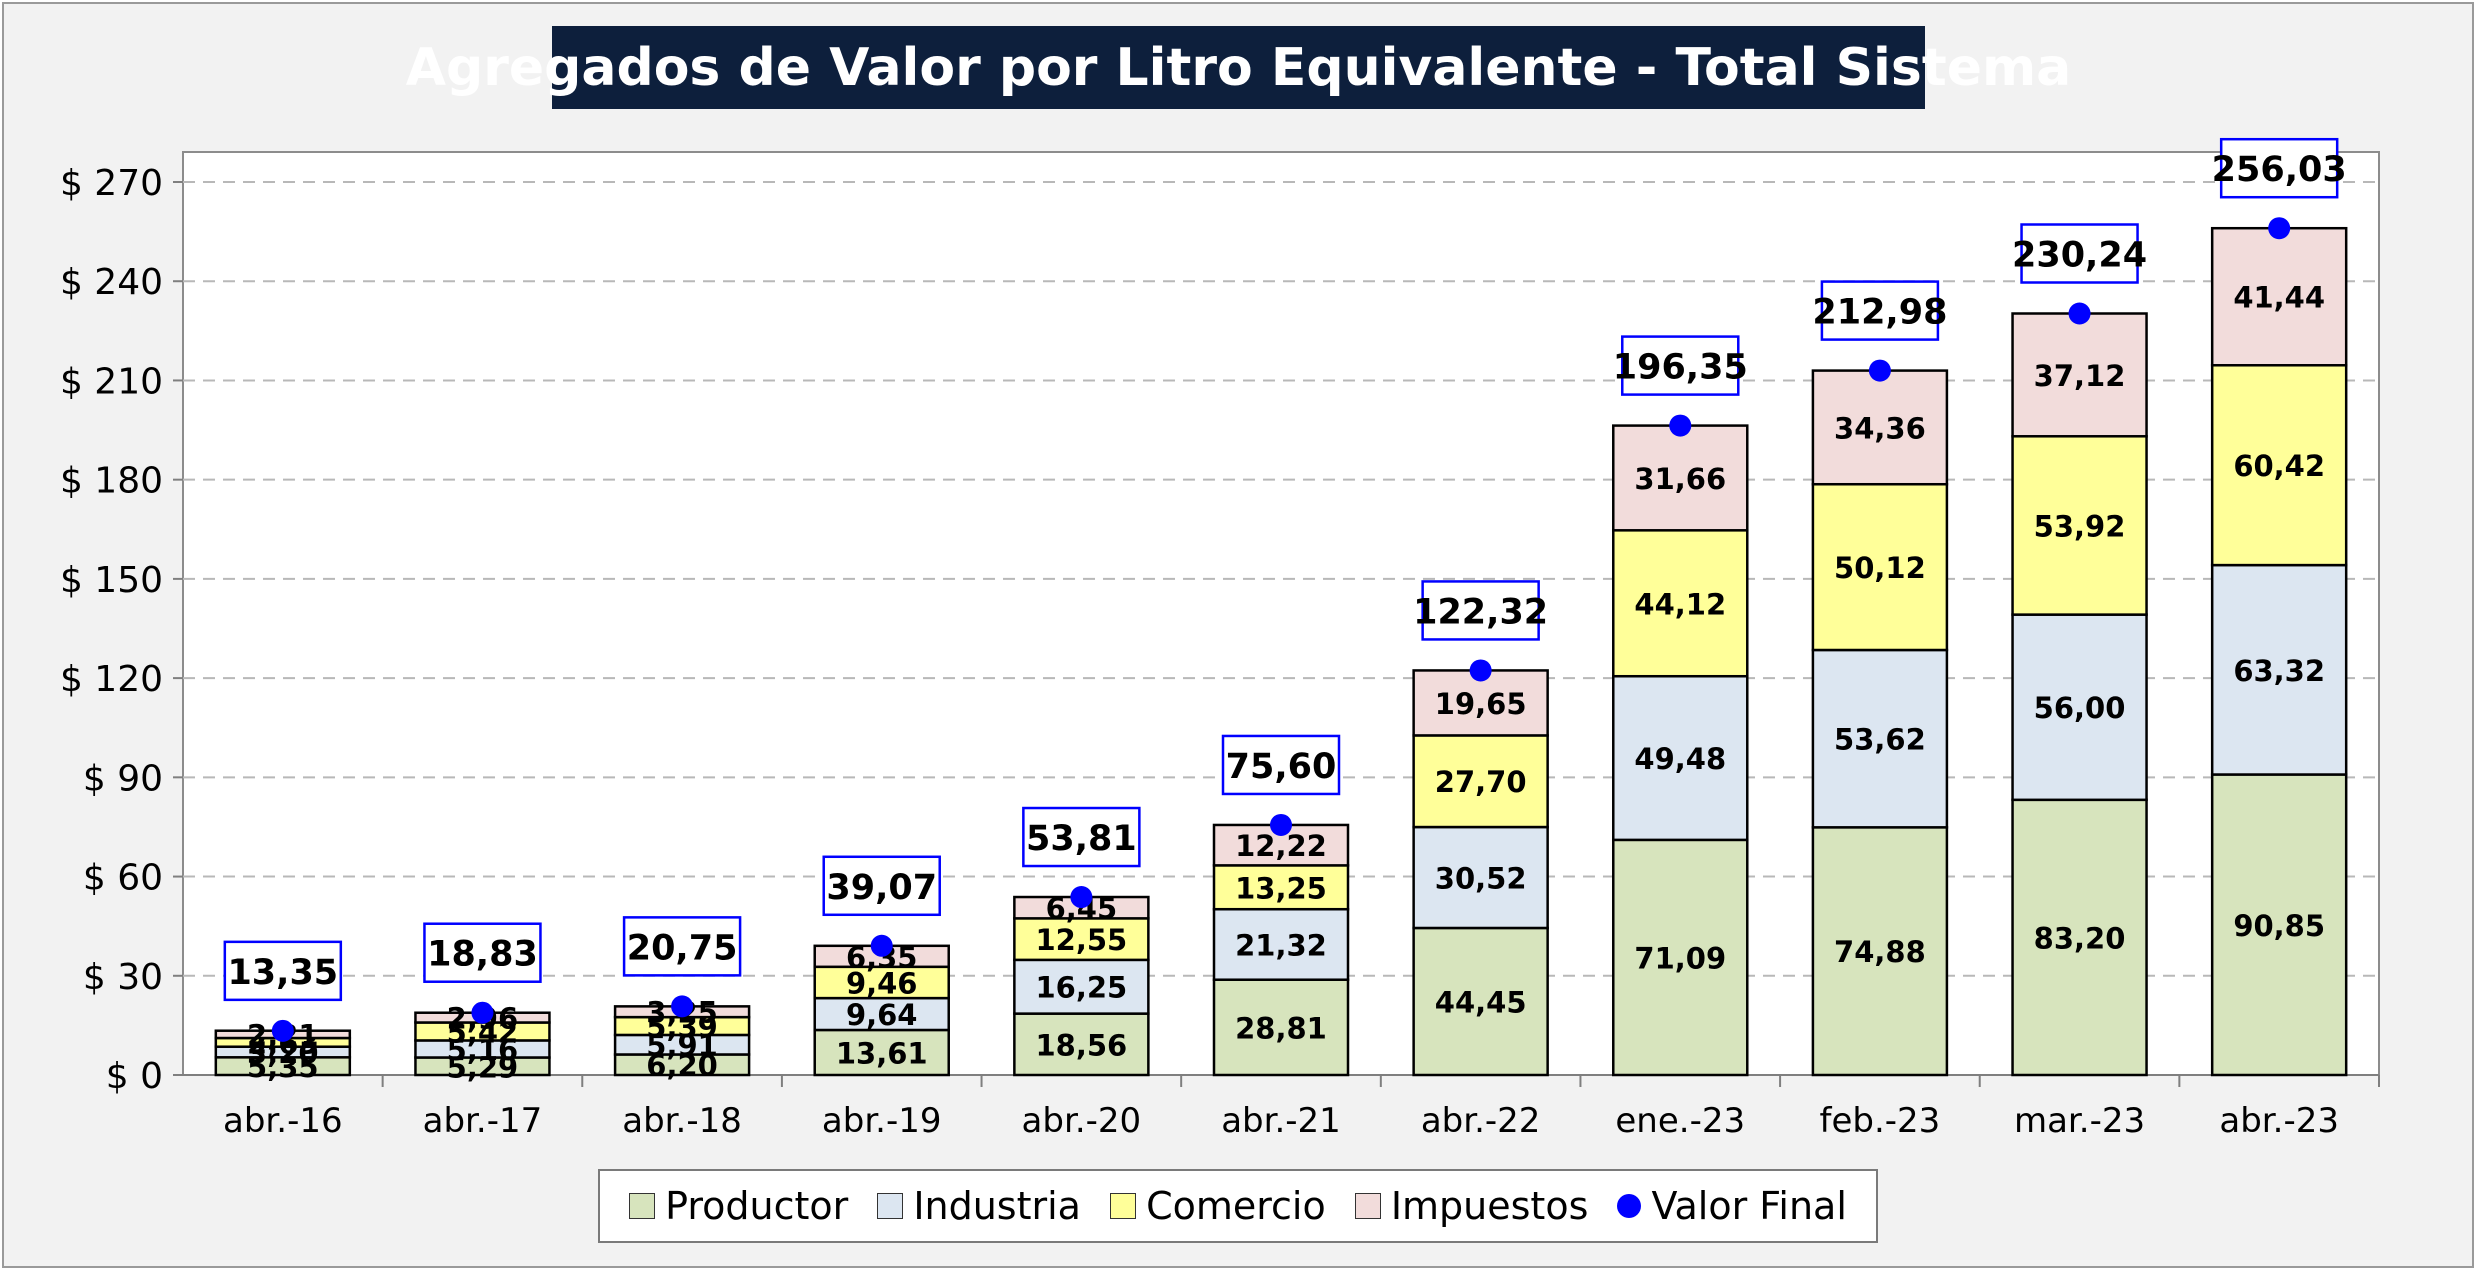  What do you see at coordinates (482, 955) in the screenshot?
I see `total-label: 18,83` at bounding box center [482, 955].